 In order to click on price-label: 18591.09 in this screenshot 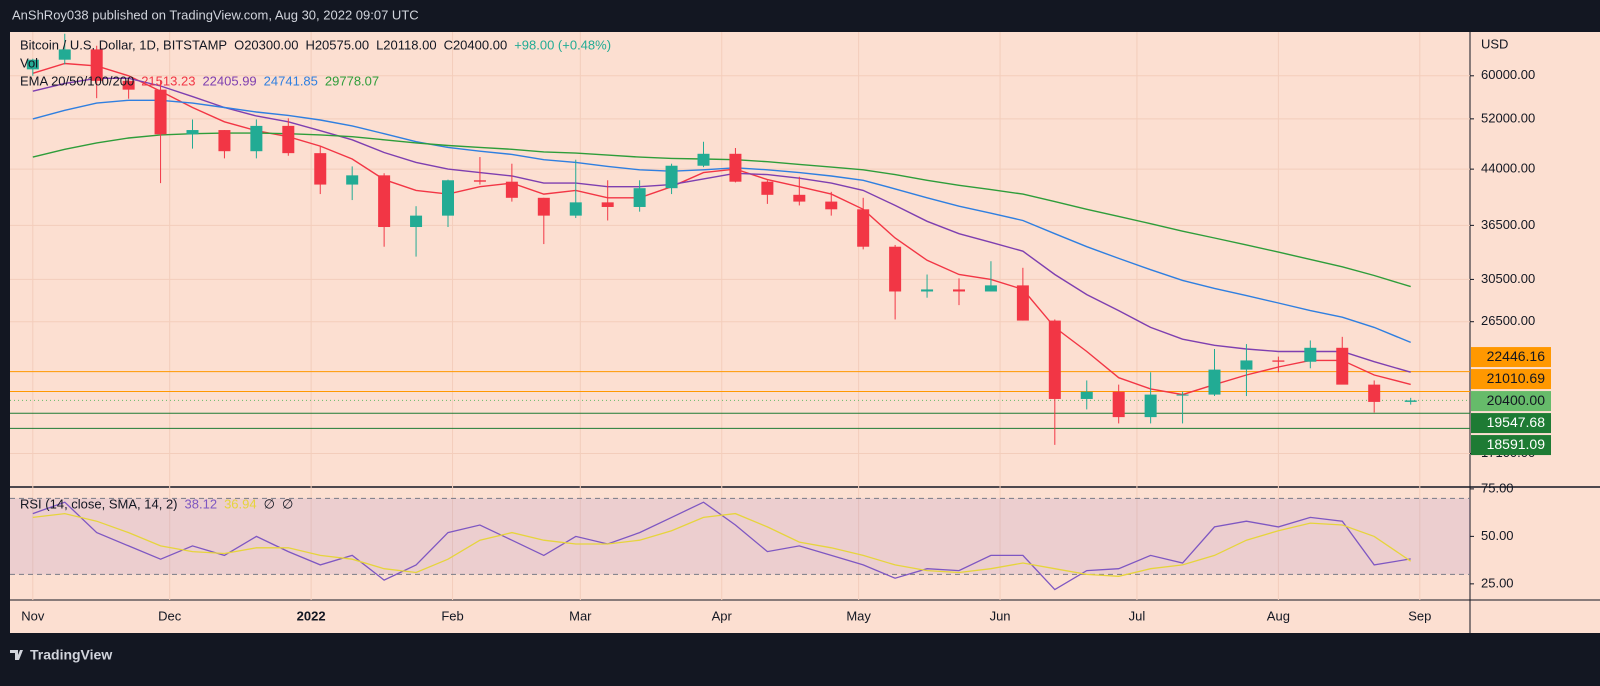, I will do `click(1516, 444)`.